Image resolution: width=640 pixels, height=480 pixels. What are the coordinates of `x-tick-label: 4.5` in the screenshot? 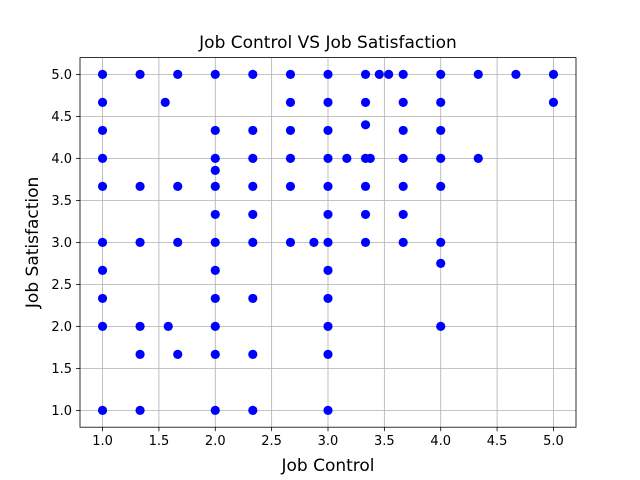 It's located at (497, 441).